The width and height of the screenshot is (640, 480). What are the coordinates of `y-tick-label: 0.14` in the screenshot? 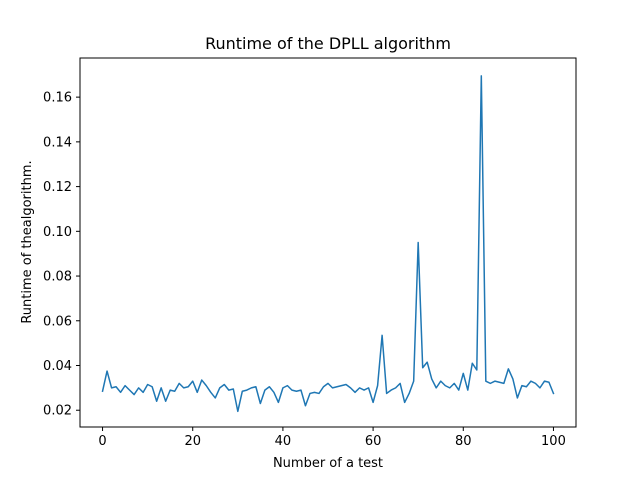 It's located at (57, 142).